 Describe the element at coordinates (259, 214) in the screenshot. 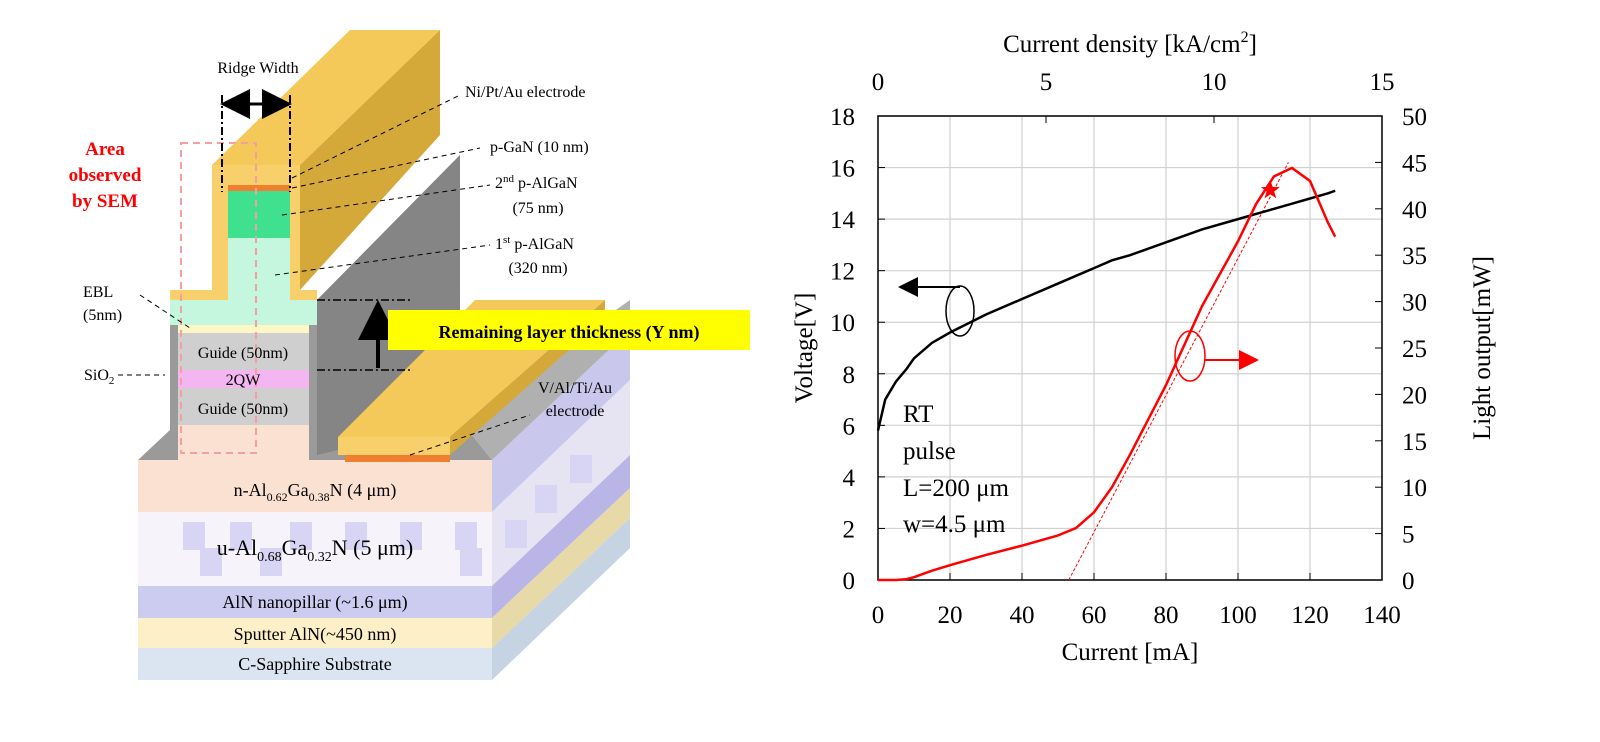

I see `p2-layer` at that location.